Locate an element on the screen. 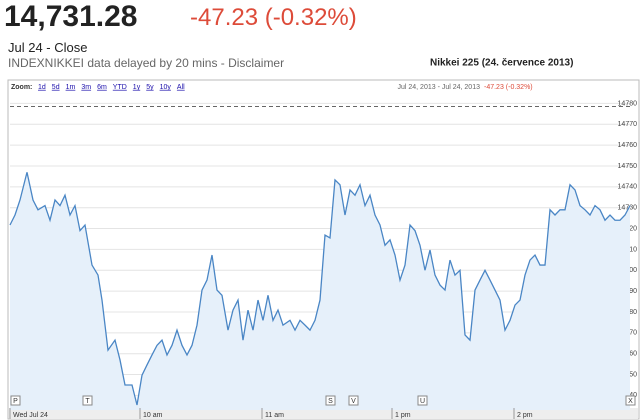 This screenshot has height=420, width=640. y-tick-label: 14750 is located at coordinates (628, 166).